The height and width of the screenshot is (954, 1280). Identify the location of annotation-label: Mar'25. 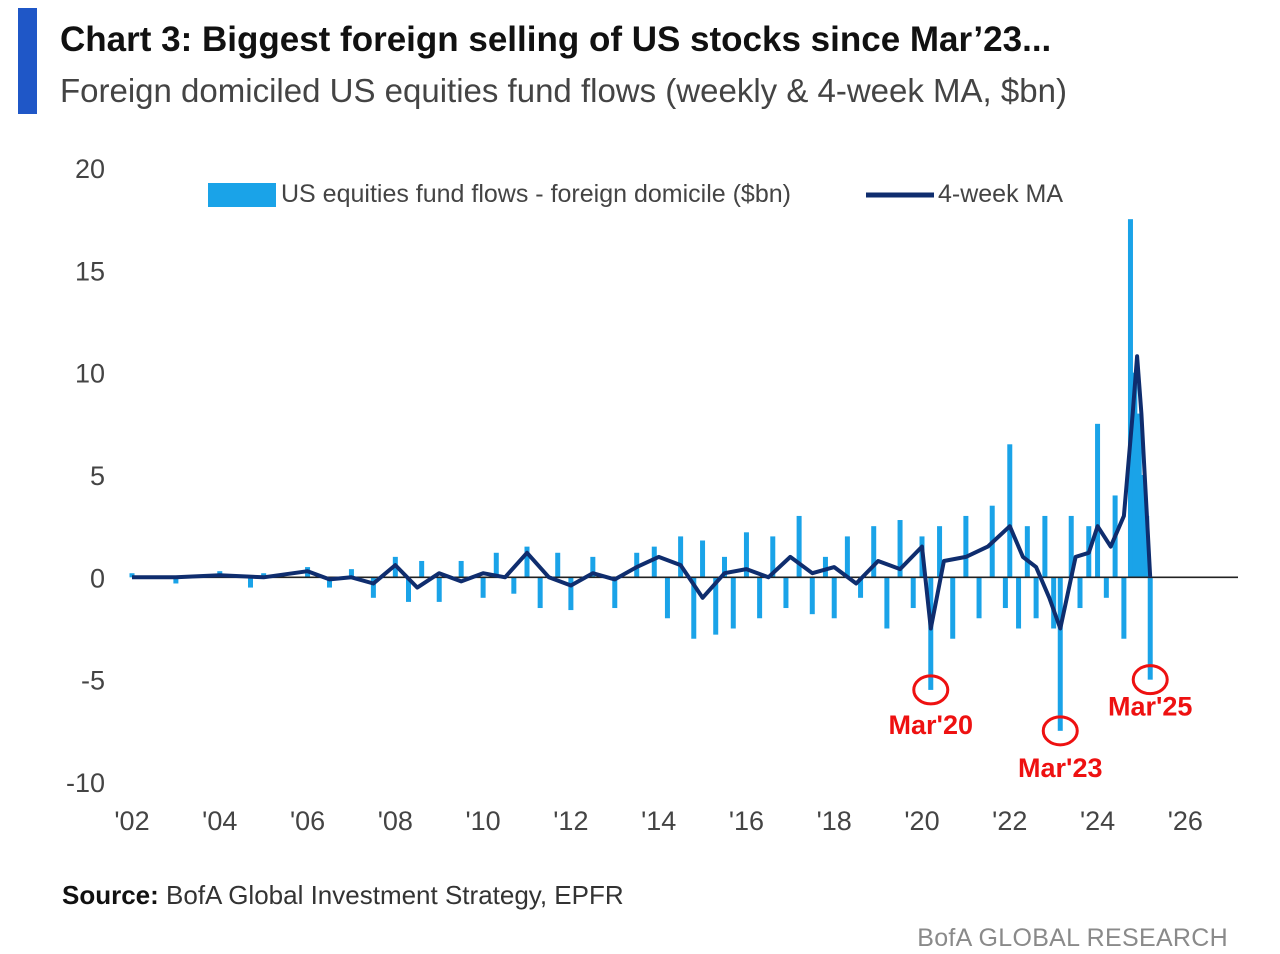
(1150, 707).